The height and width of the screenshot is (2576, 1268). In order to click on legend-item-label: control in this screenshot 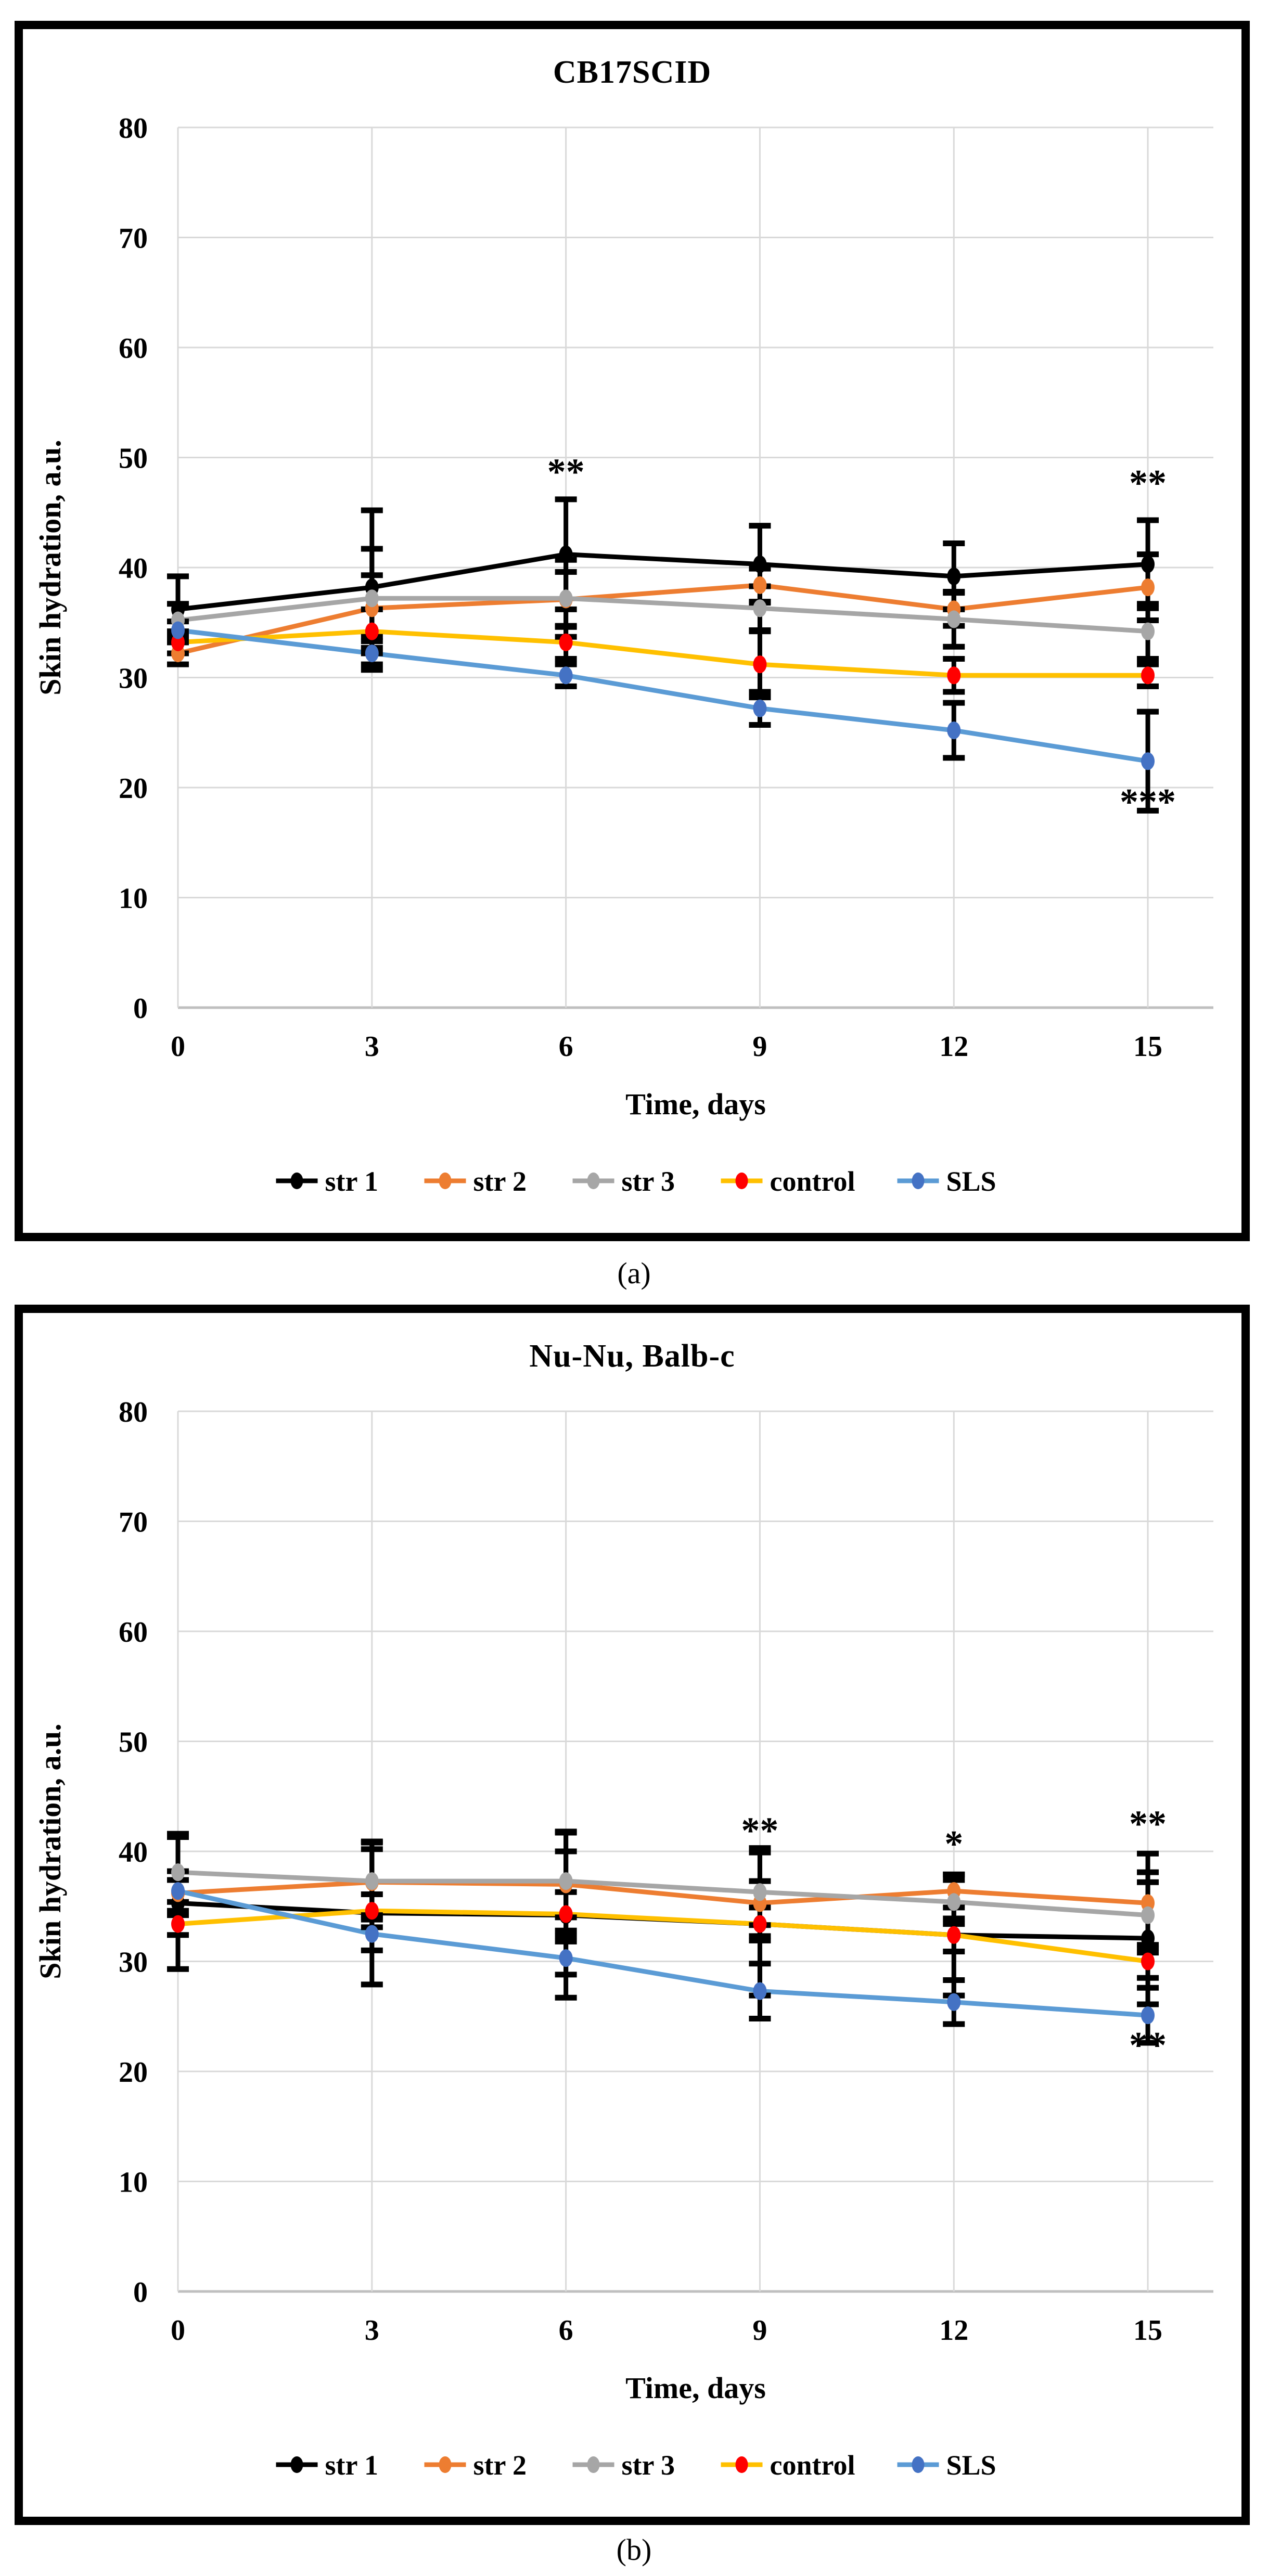, I will do `click(812, 1181)`.